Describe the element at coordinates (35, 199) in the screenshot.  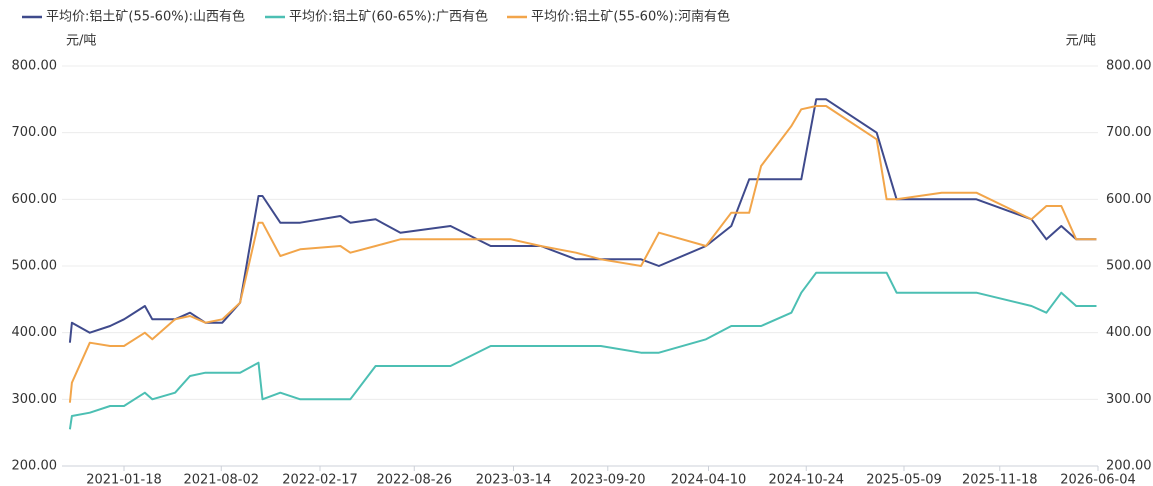
I see `y-tick-label: 600.00` at that location.